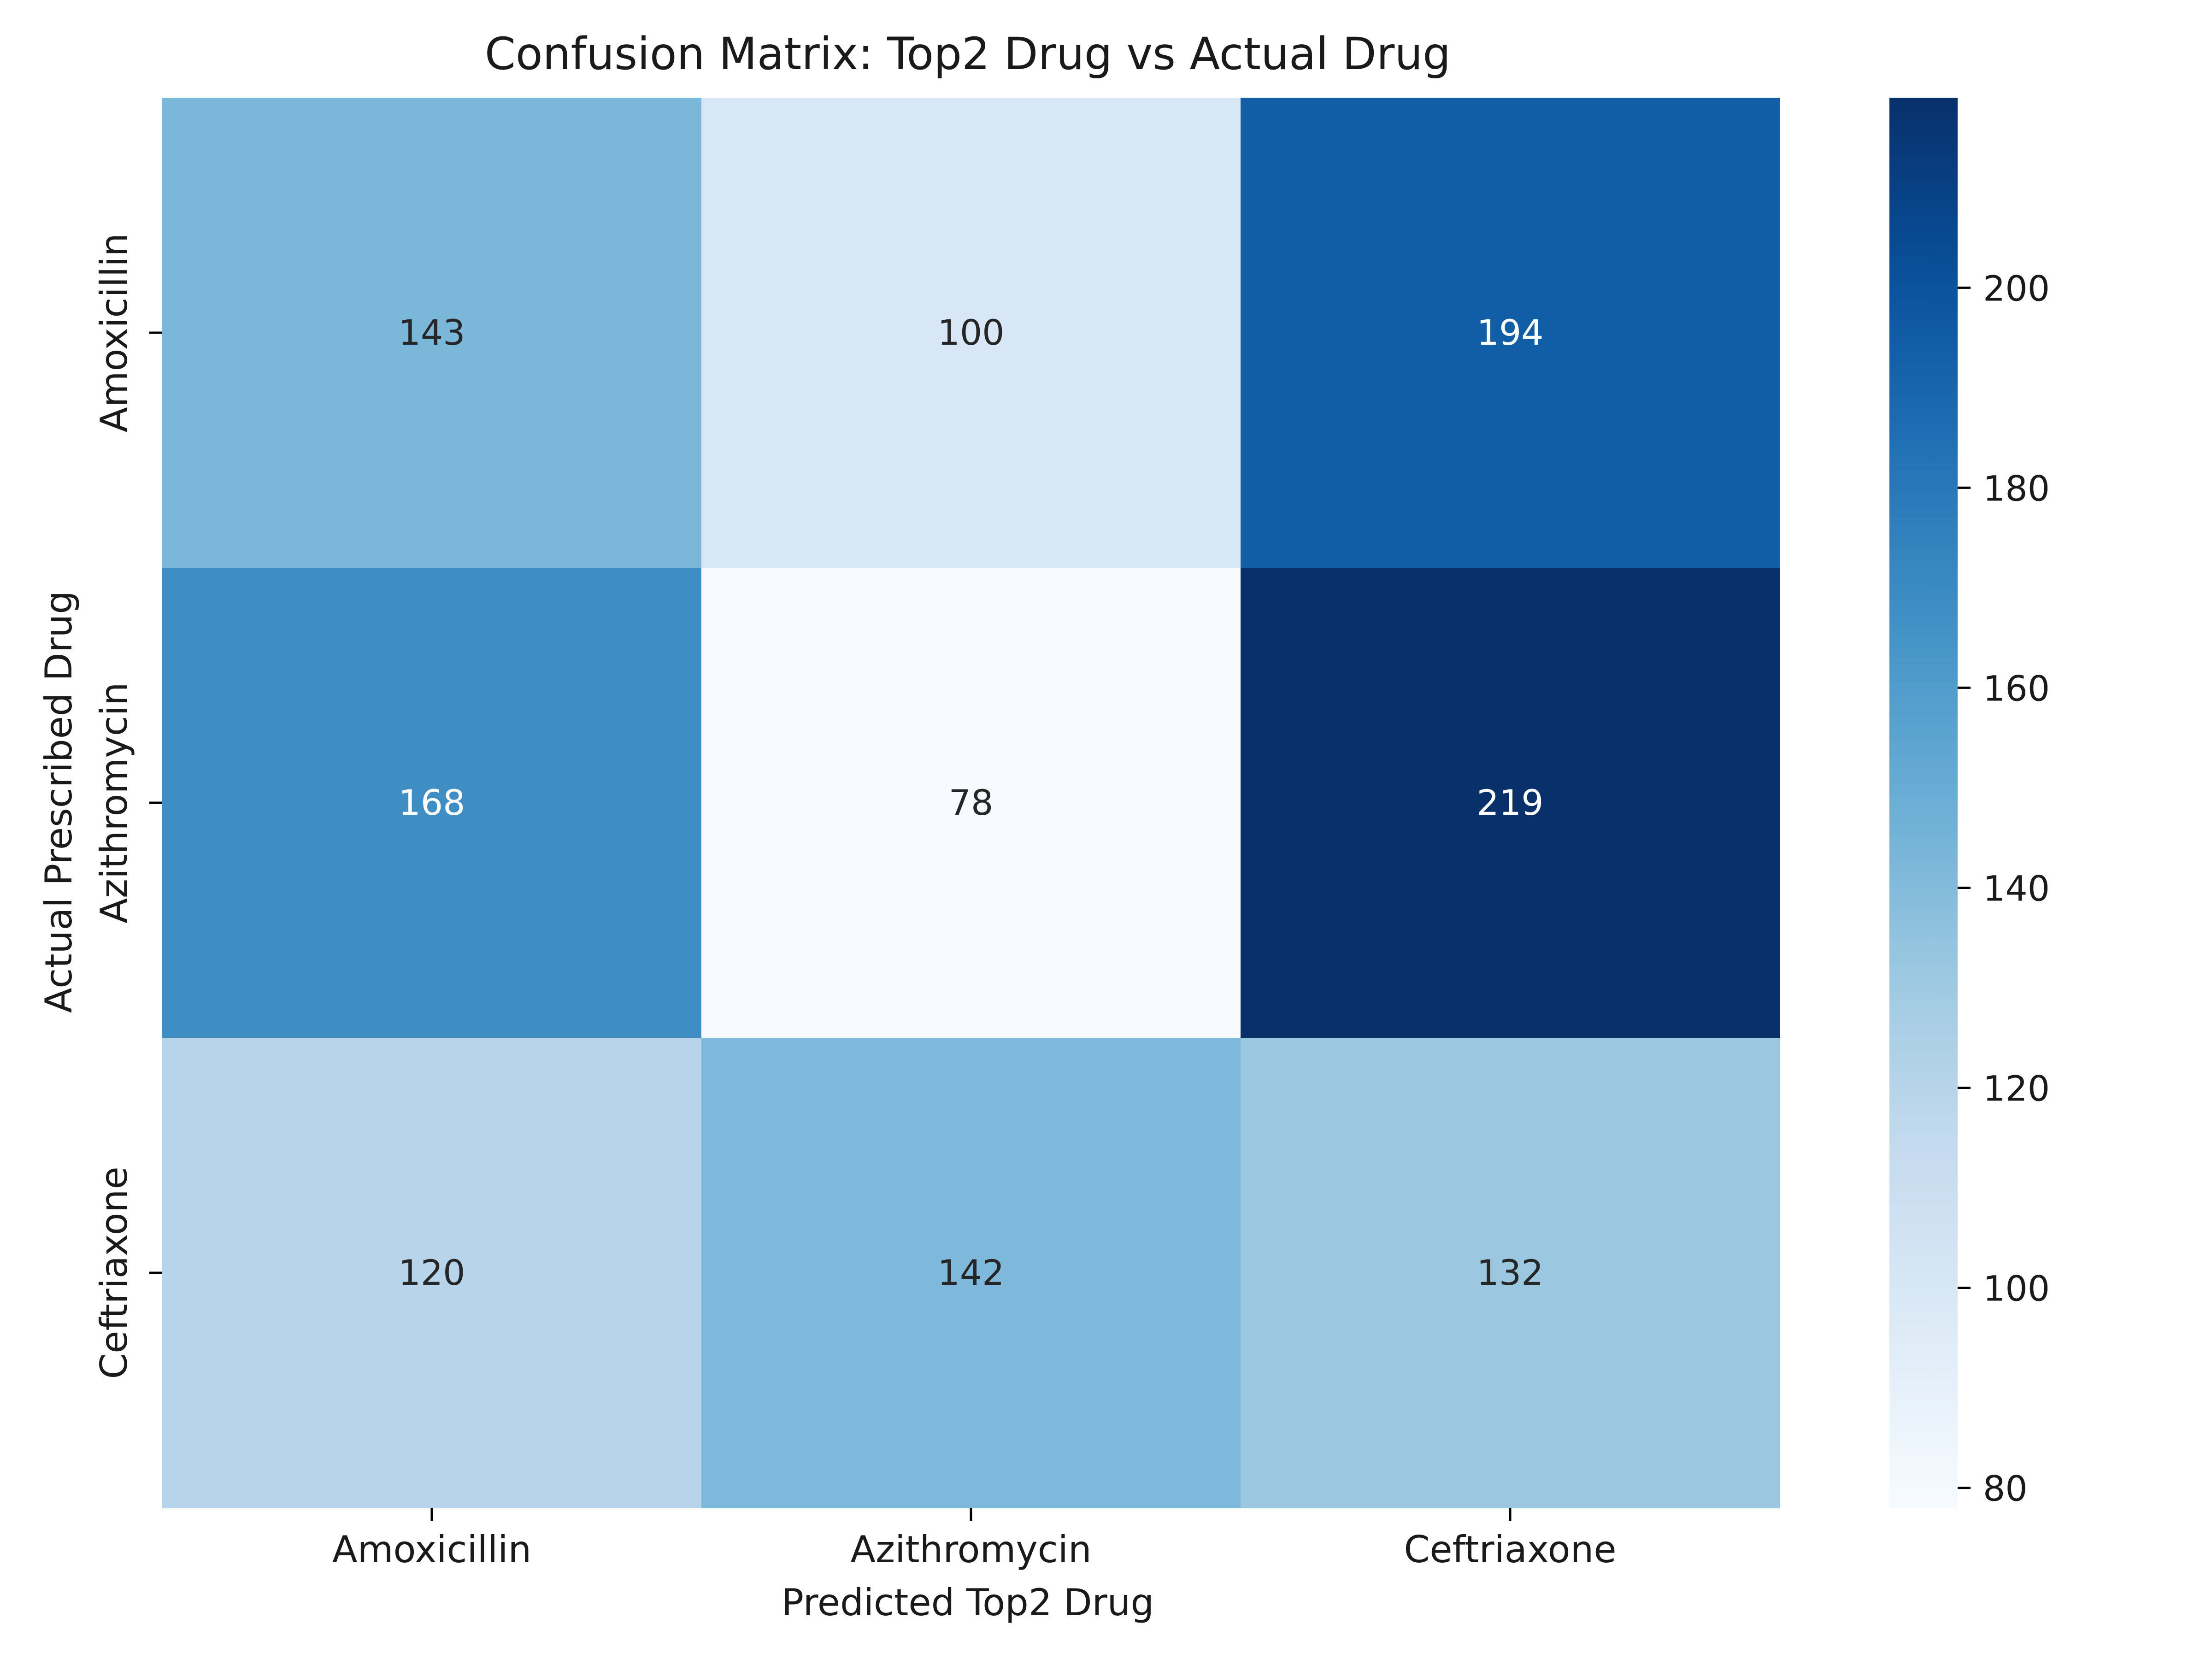  I want to click on colorbar-tick-label: 80, so click(2005, 1488).